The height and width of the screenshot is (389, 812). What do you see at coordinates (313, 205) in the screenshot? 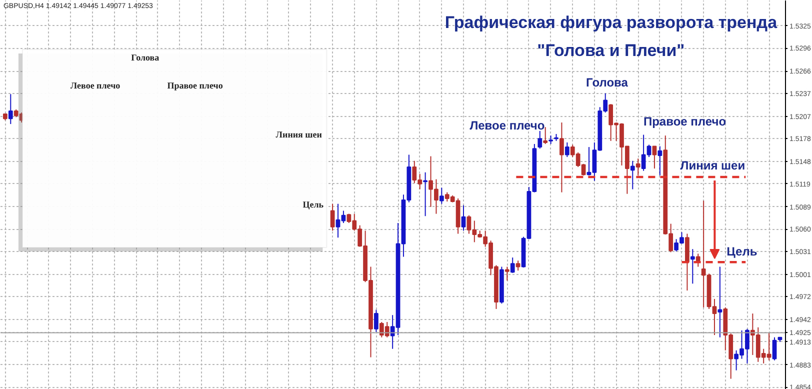
I see `annotation: Цель` at bounding box center [313, 205].